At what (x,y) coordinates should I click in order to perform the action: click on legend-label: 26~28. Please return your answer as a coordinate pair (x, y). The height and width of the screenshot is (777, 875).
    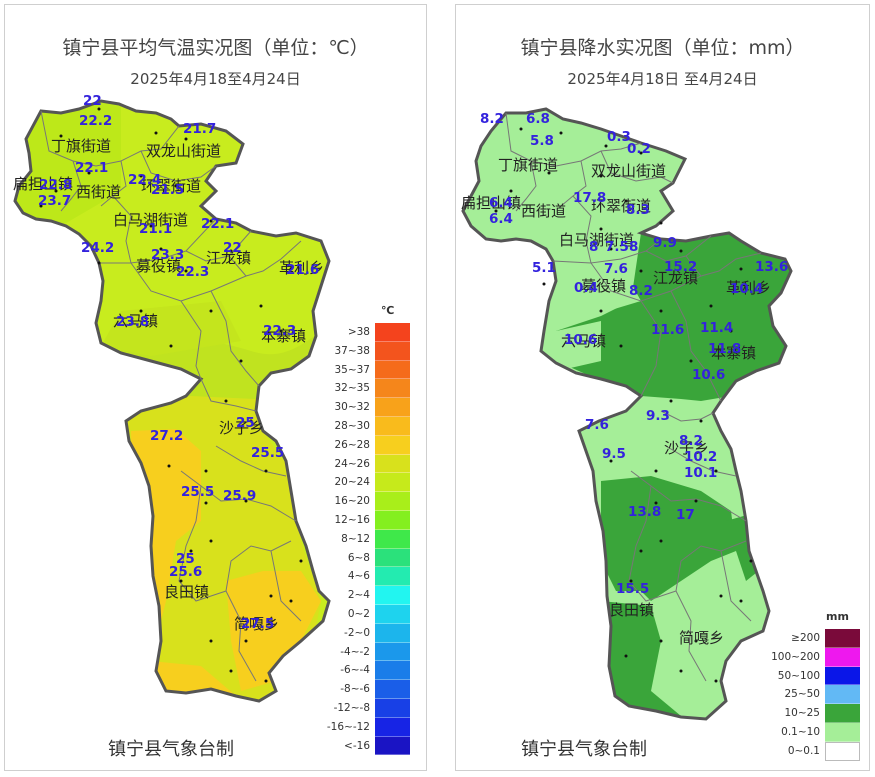
    Looking at the image, I should click on (352, 444).